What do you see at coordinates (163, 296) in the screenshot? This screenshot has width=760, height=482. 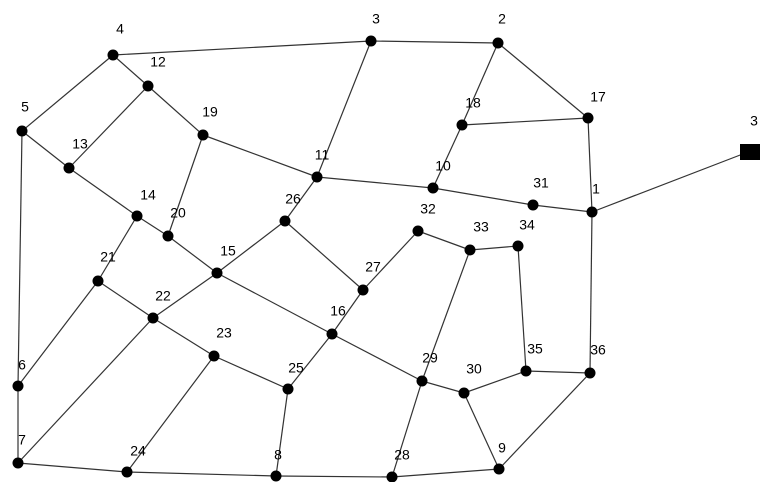 I see `node-label: 22` at bounding box center [163, 296].